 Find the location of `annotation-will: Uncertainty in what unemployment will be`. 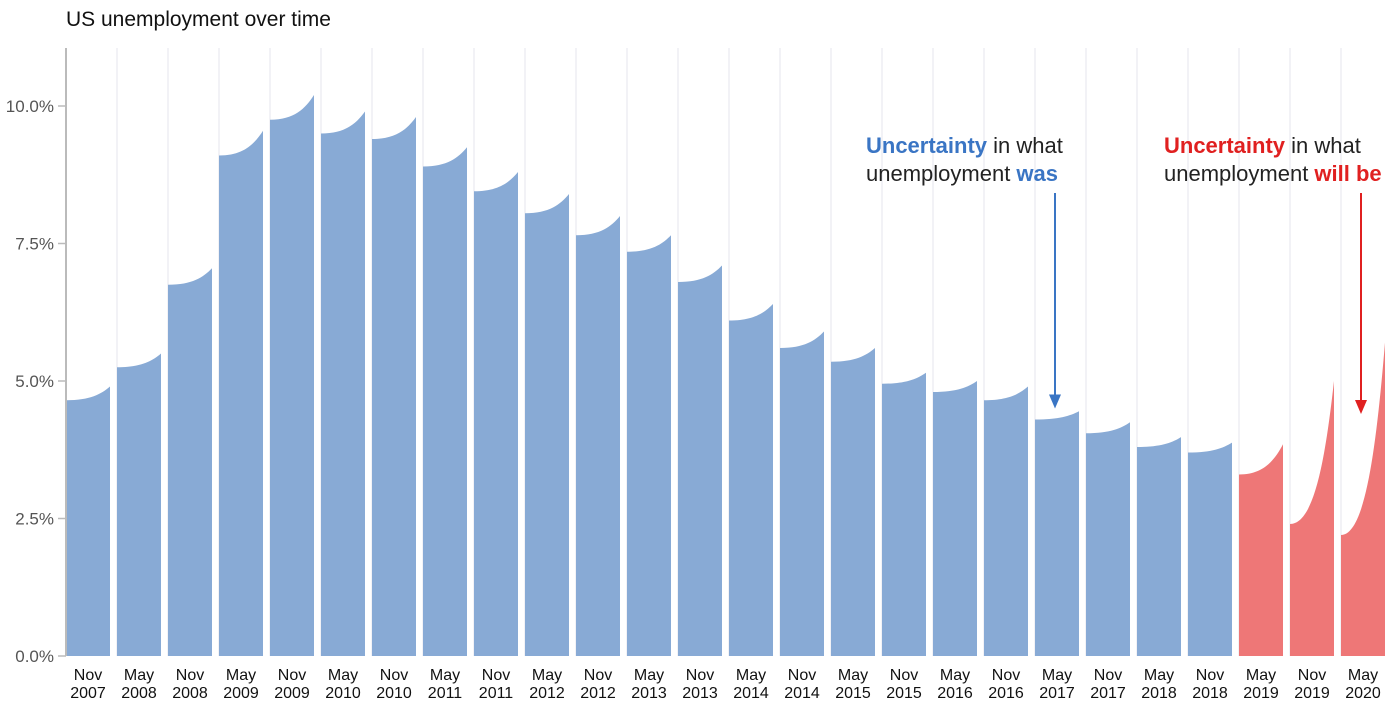

annotation-will: Uncertainty in what unemployment will be is located at coordinates (1273, 273).